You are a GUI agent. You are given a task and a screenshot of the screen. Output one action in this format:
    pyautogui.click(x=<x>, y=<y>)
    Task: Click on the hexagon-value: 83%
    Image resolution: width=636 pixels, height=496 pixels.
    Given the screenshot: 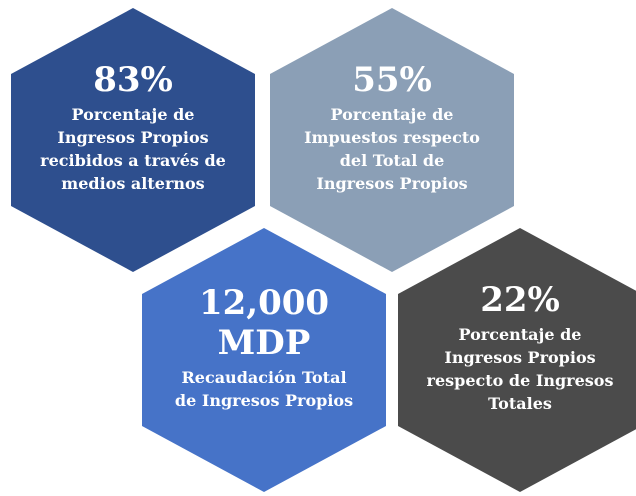 What is the action you would take?
    pyautogui.click(x=133, y=80)
    